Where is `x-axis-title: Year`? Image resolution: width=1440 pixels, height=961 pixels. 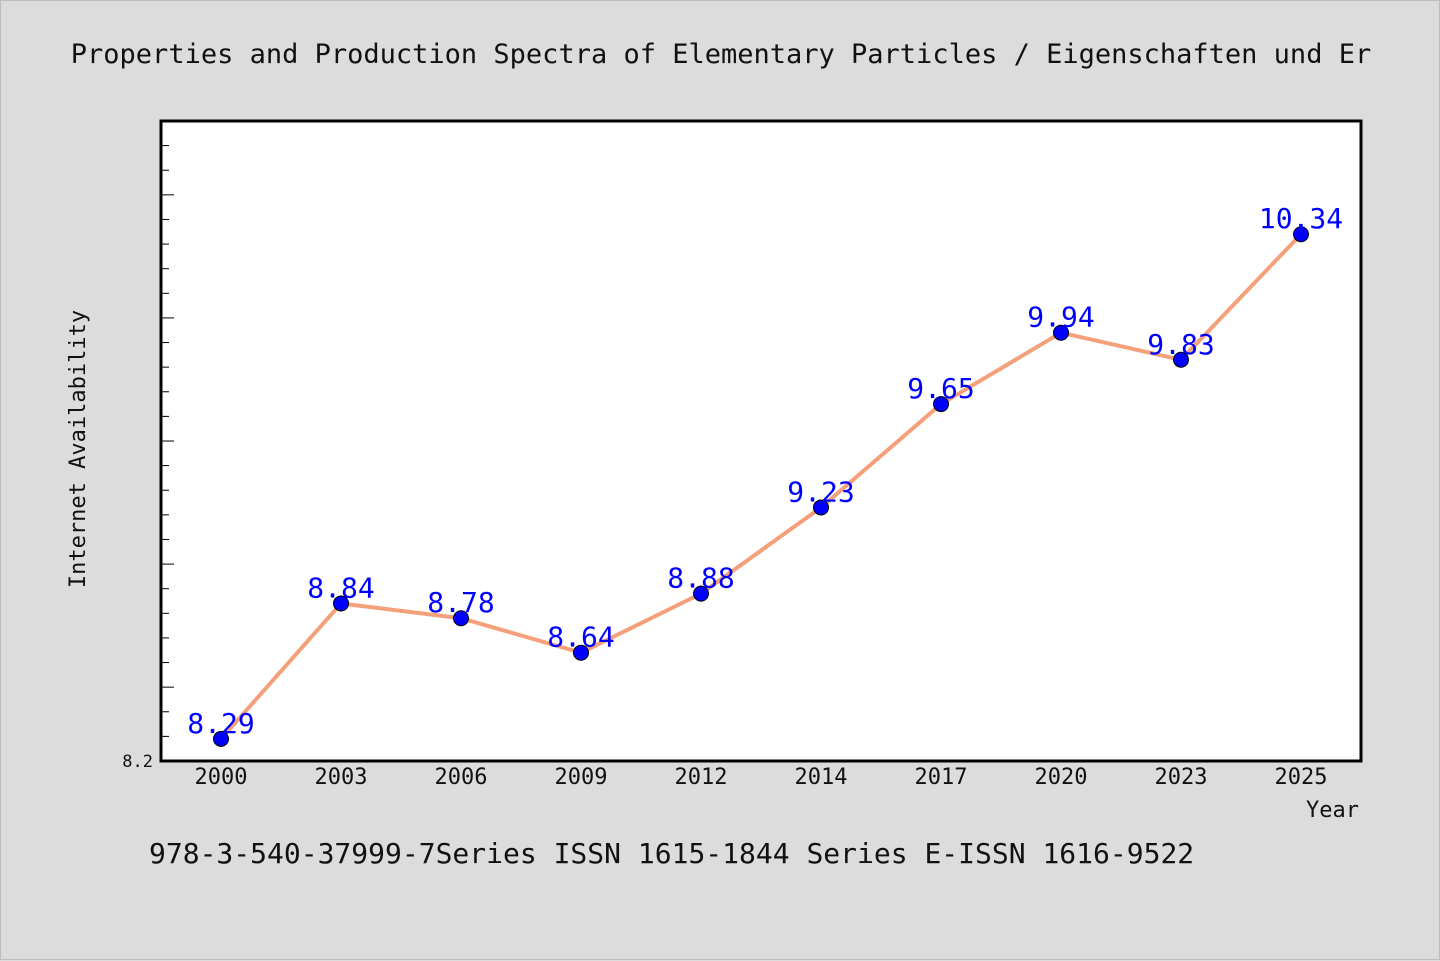 x-axis-title: Year is located at coordinates (1332, 810).